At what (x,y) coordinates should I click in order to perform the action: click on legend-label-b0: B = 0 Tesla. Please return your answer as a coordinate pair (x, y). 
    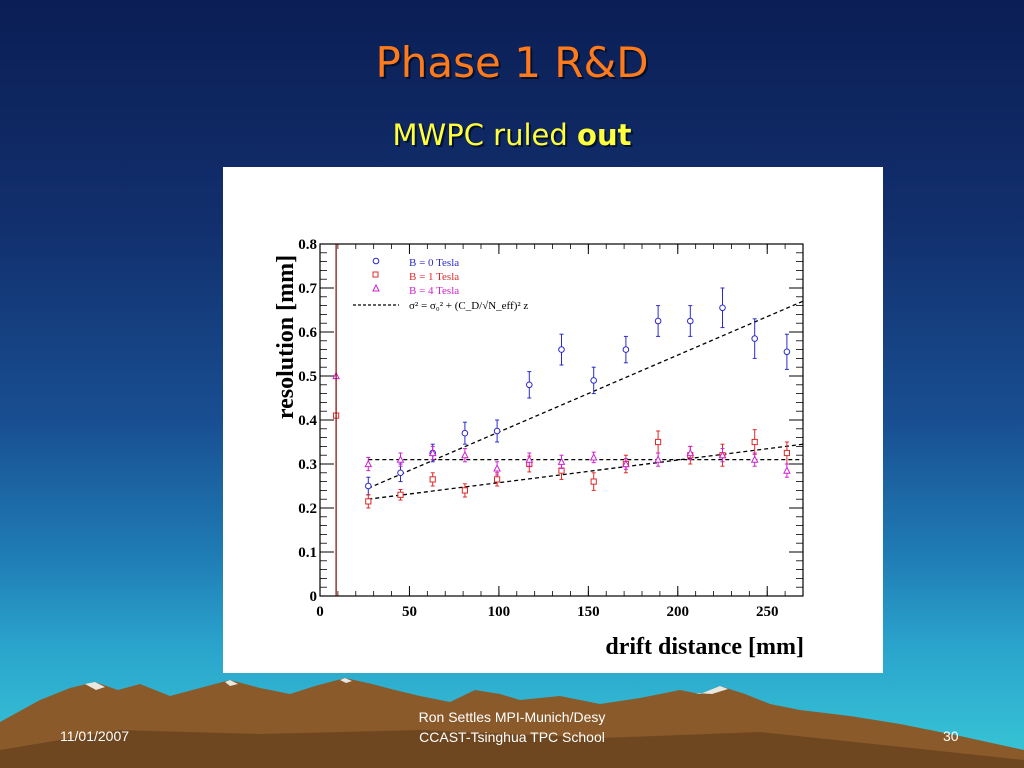
    Looking at the image, I should click on (434, 263).